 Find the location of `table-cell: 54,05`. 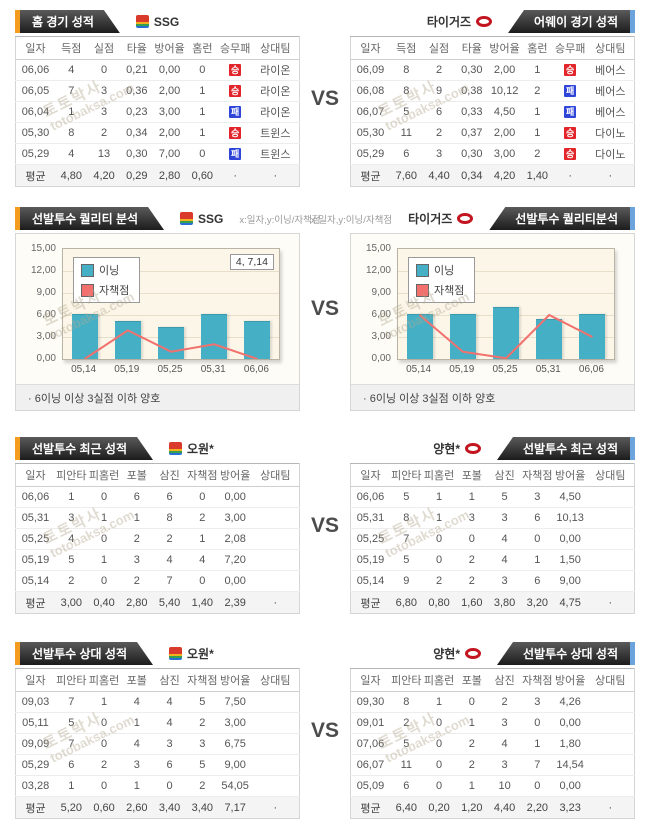

table-cell: 54,05 is located at coordinates (235, 786).